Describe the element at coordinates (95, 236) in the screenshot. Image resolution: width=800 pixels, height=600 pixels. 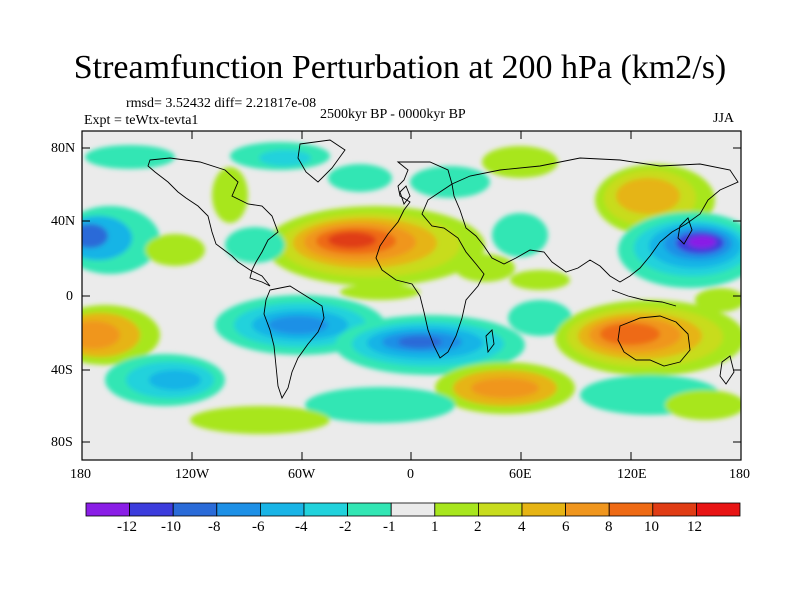
I see `feature-central-pacific-low` at that location.